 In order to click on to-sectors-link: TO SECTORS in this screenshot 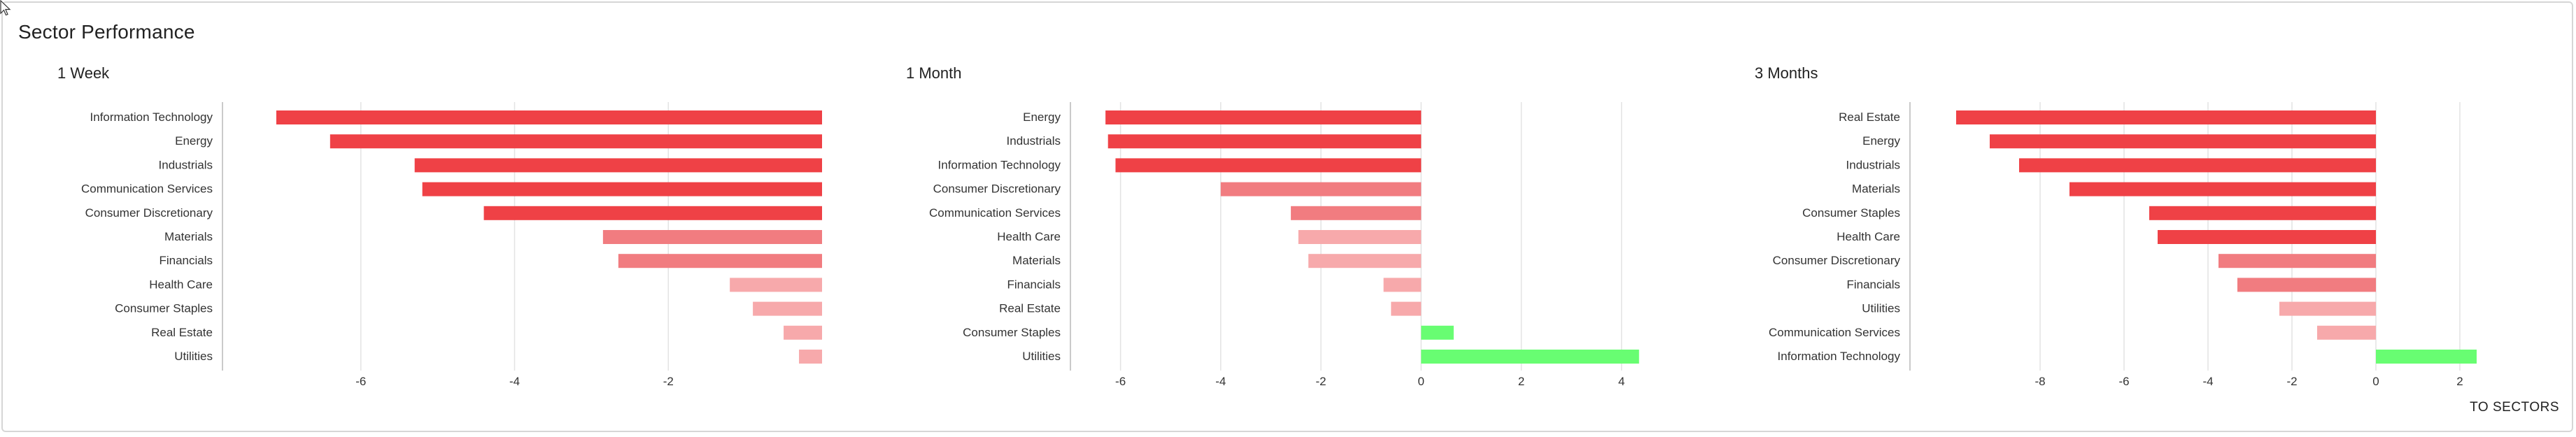, I will do `click(2514, 408)`.